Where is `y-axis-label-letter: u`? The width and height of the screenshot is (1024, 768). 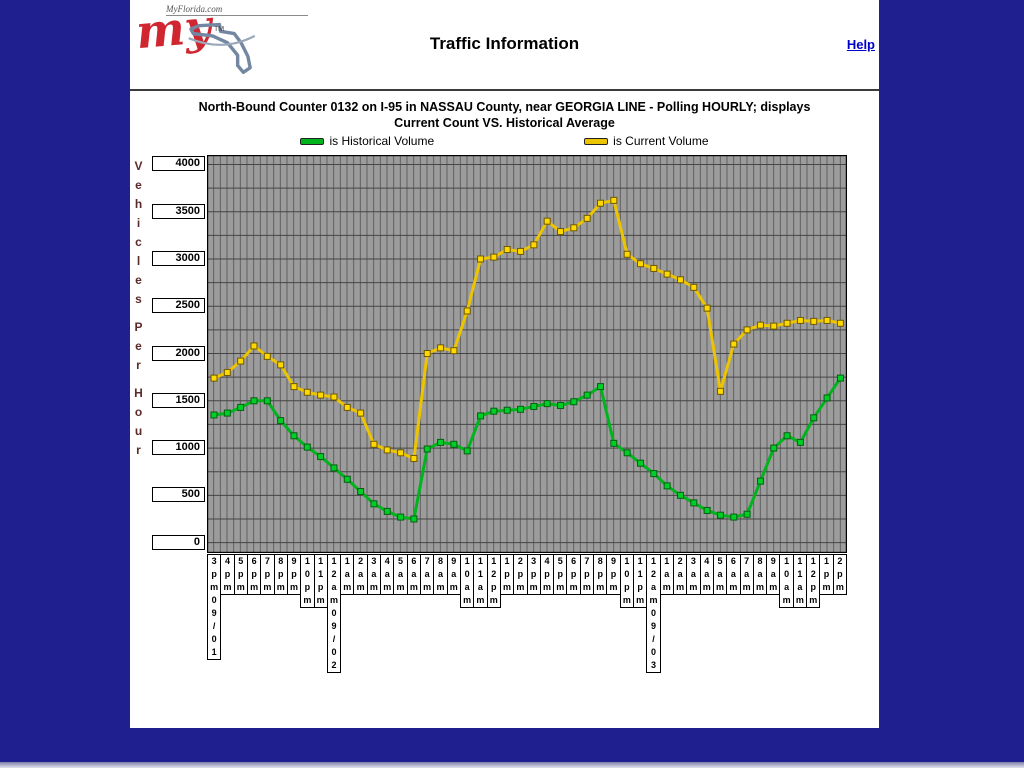 y-axis-label-letter: u is located at coordinates (138, 431).